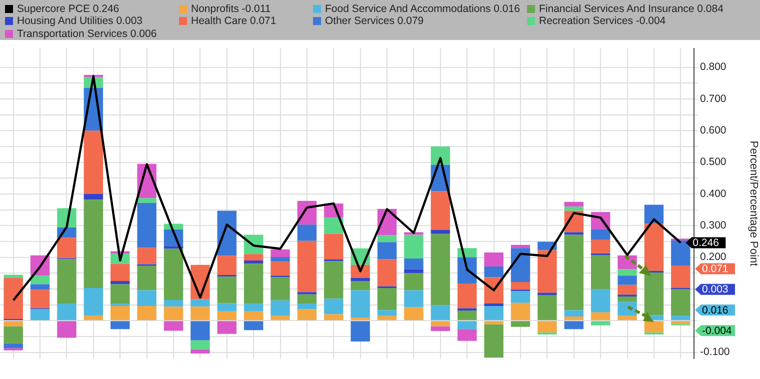 The height and width of the screenshot is (379, 760). What do you see at coordinates (715, 290) in the screenshot?
I see `text: 0.003` at bounding box center [715, 290].